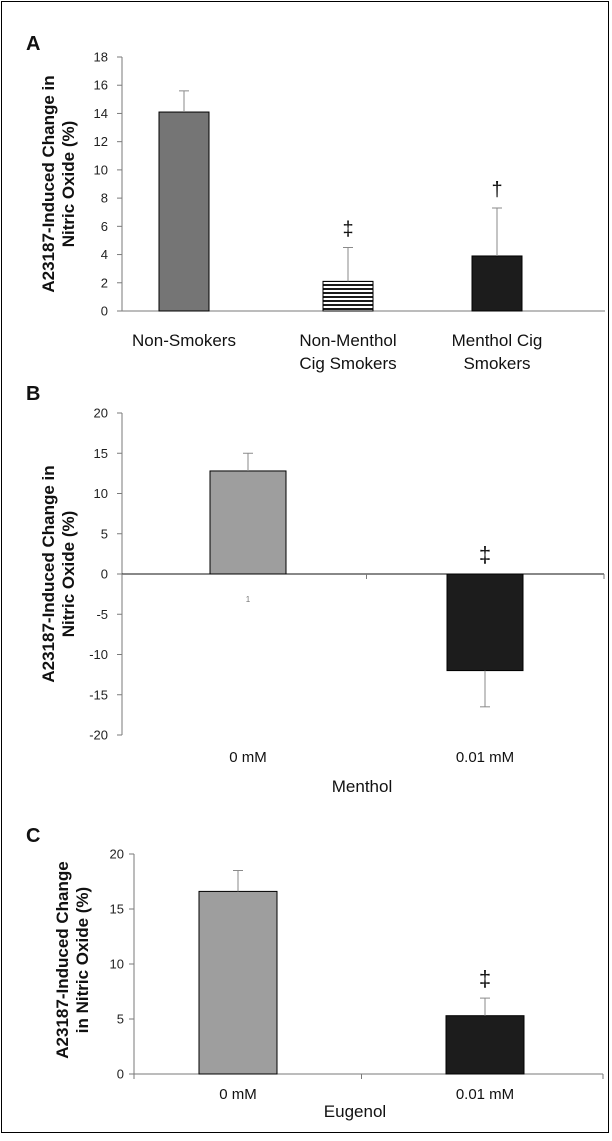 The height and width of the screenshot is (1141, 612). Describe the element at coordinates (82, 960) in the screenshot. I see `panel-c-ylabel-line2: in Nitric Oxide (%)` at that location.